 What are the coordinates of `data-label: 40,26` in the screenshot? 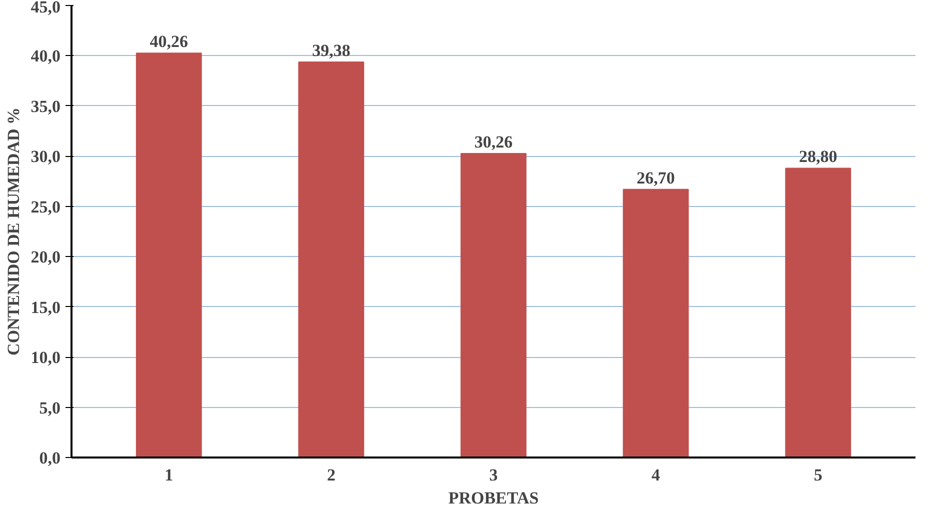 It's located at (169, 42).